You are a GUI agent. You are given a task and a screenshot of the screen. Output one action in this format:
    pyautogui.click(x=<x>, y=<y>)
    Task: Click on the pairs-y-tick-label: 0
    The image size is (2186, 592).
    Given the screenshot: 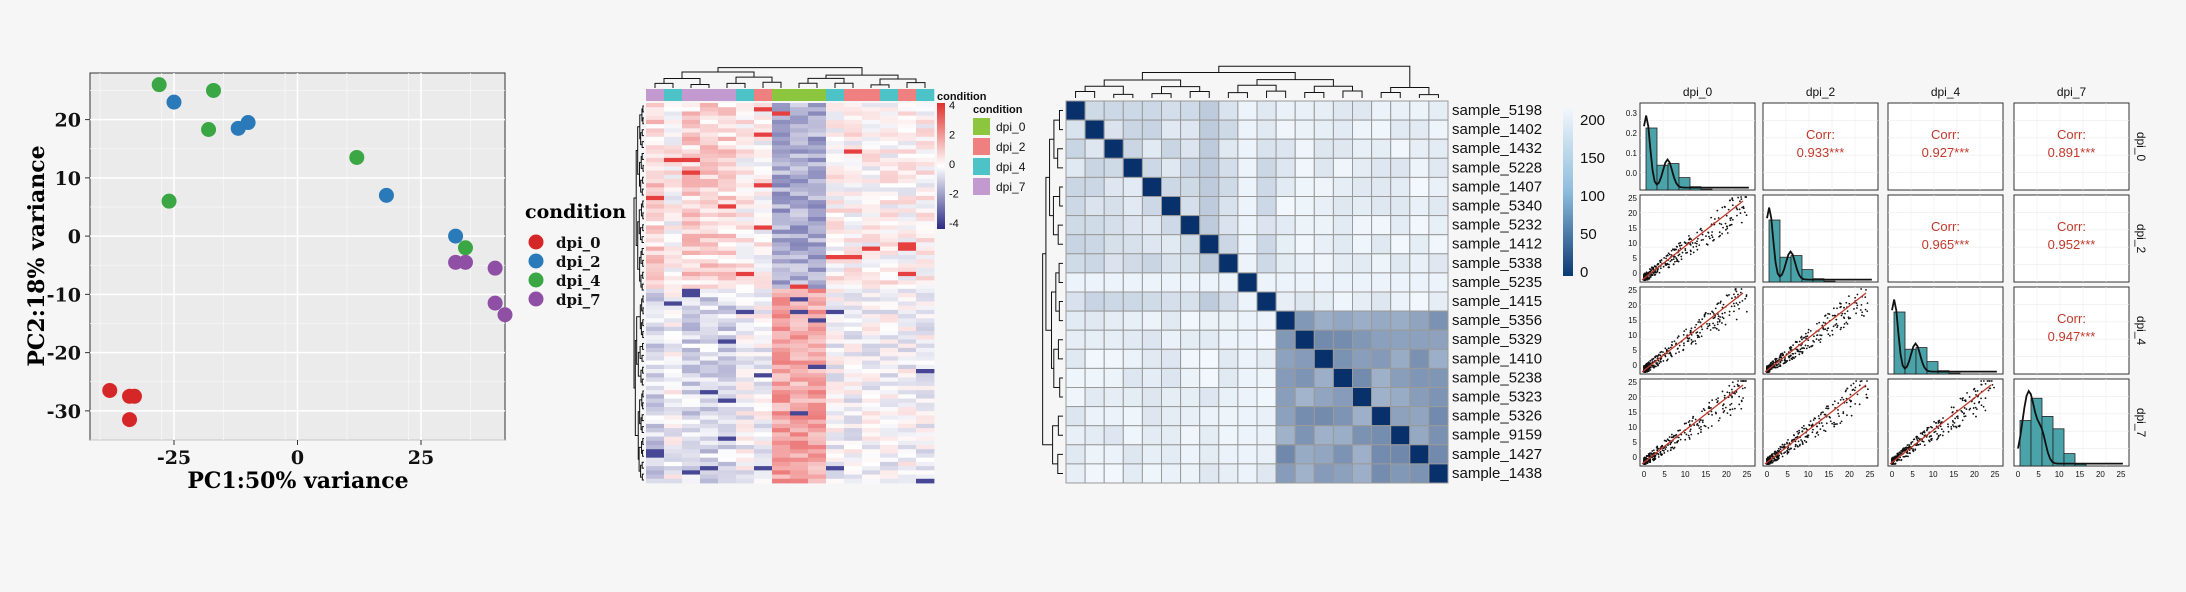 What is the action you would take?
    pyautogui.click(x=1635, y=365)
    